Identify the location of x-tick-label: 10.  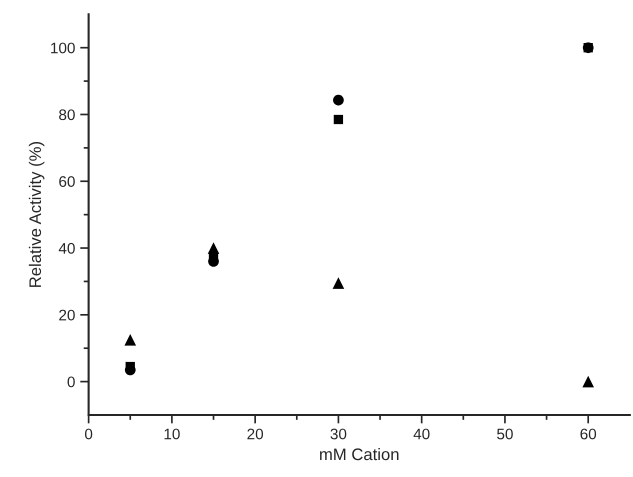
(172, 434).